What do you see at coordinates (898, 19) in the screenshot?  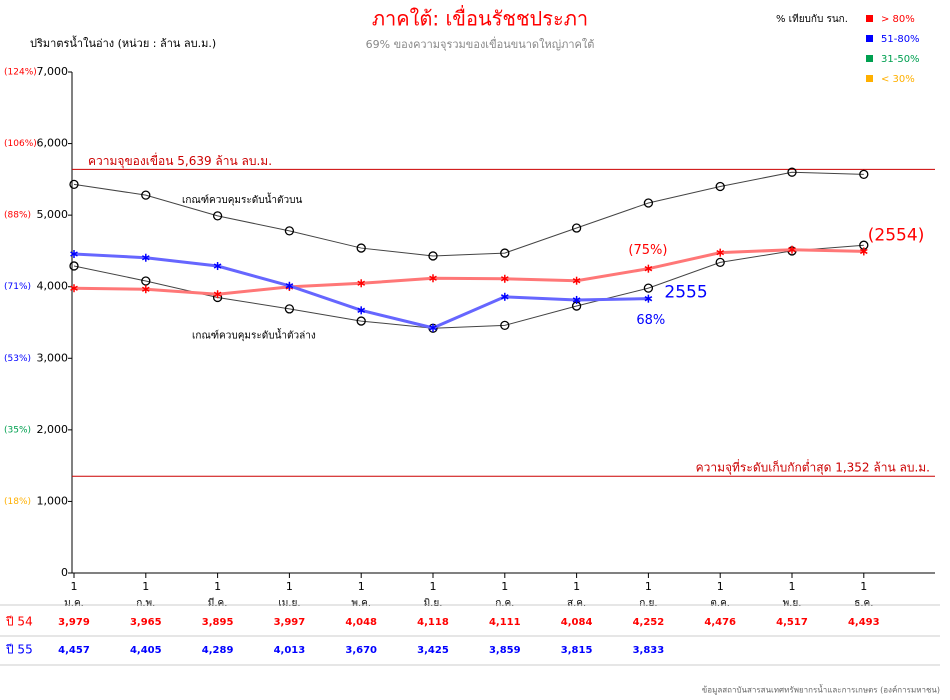 I see `legend-label: > 80%` at bounding box center [898, 19].